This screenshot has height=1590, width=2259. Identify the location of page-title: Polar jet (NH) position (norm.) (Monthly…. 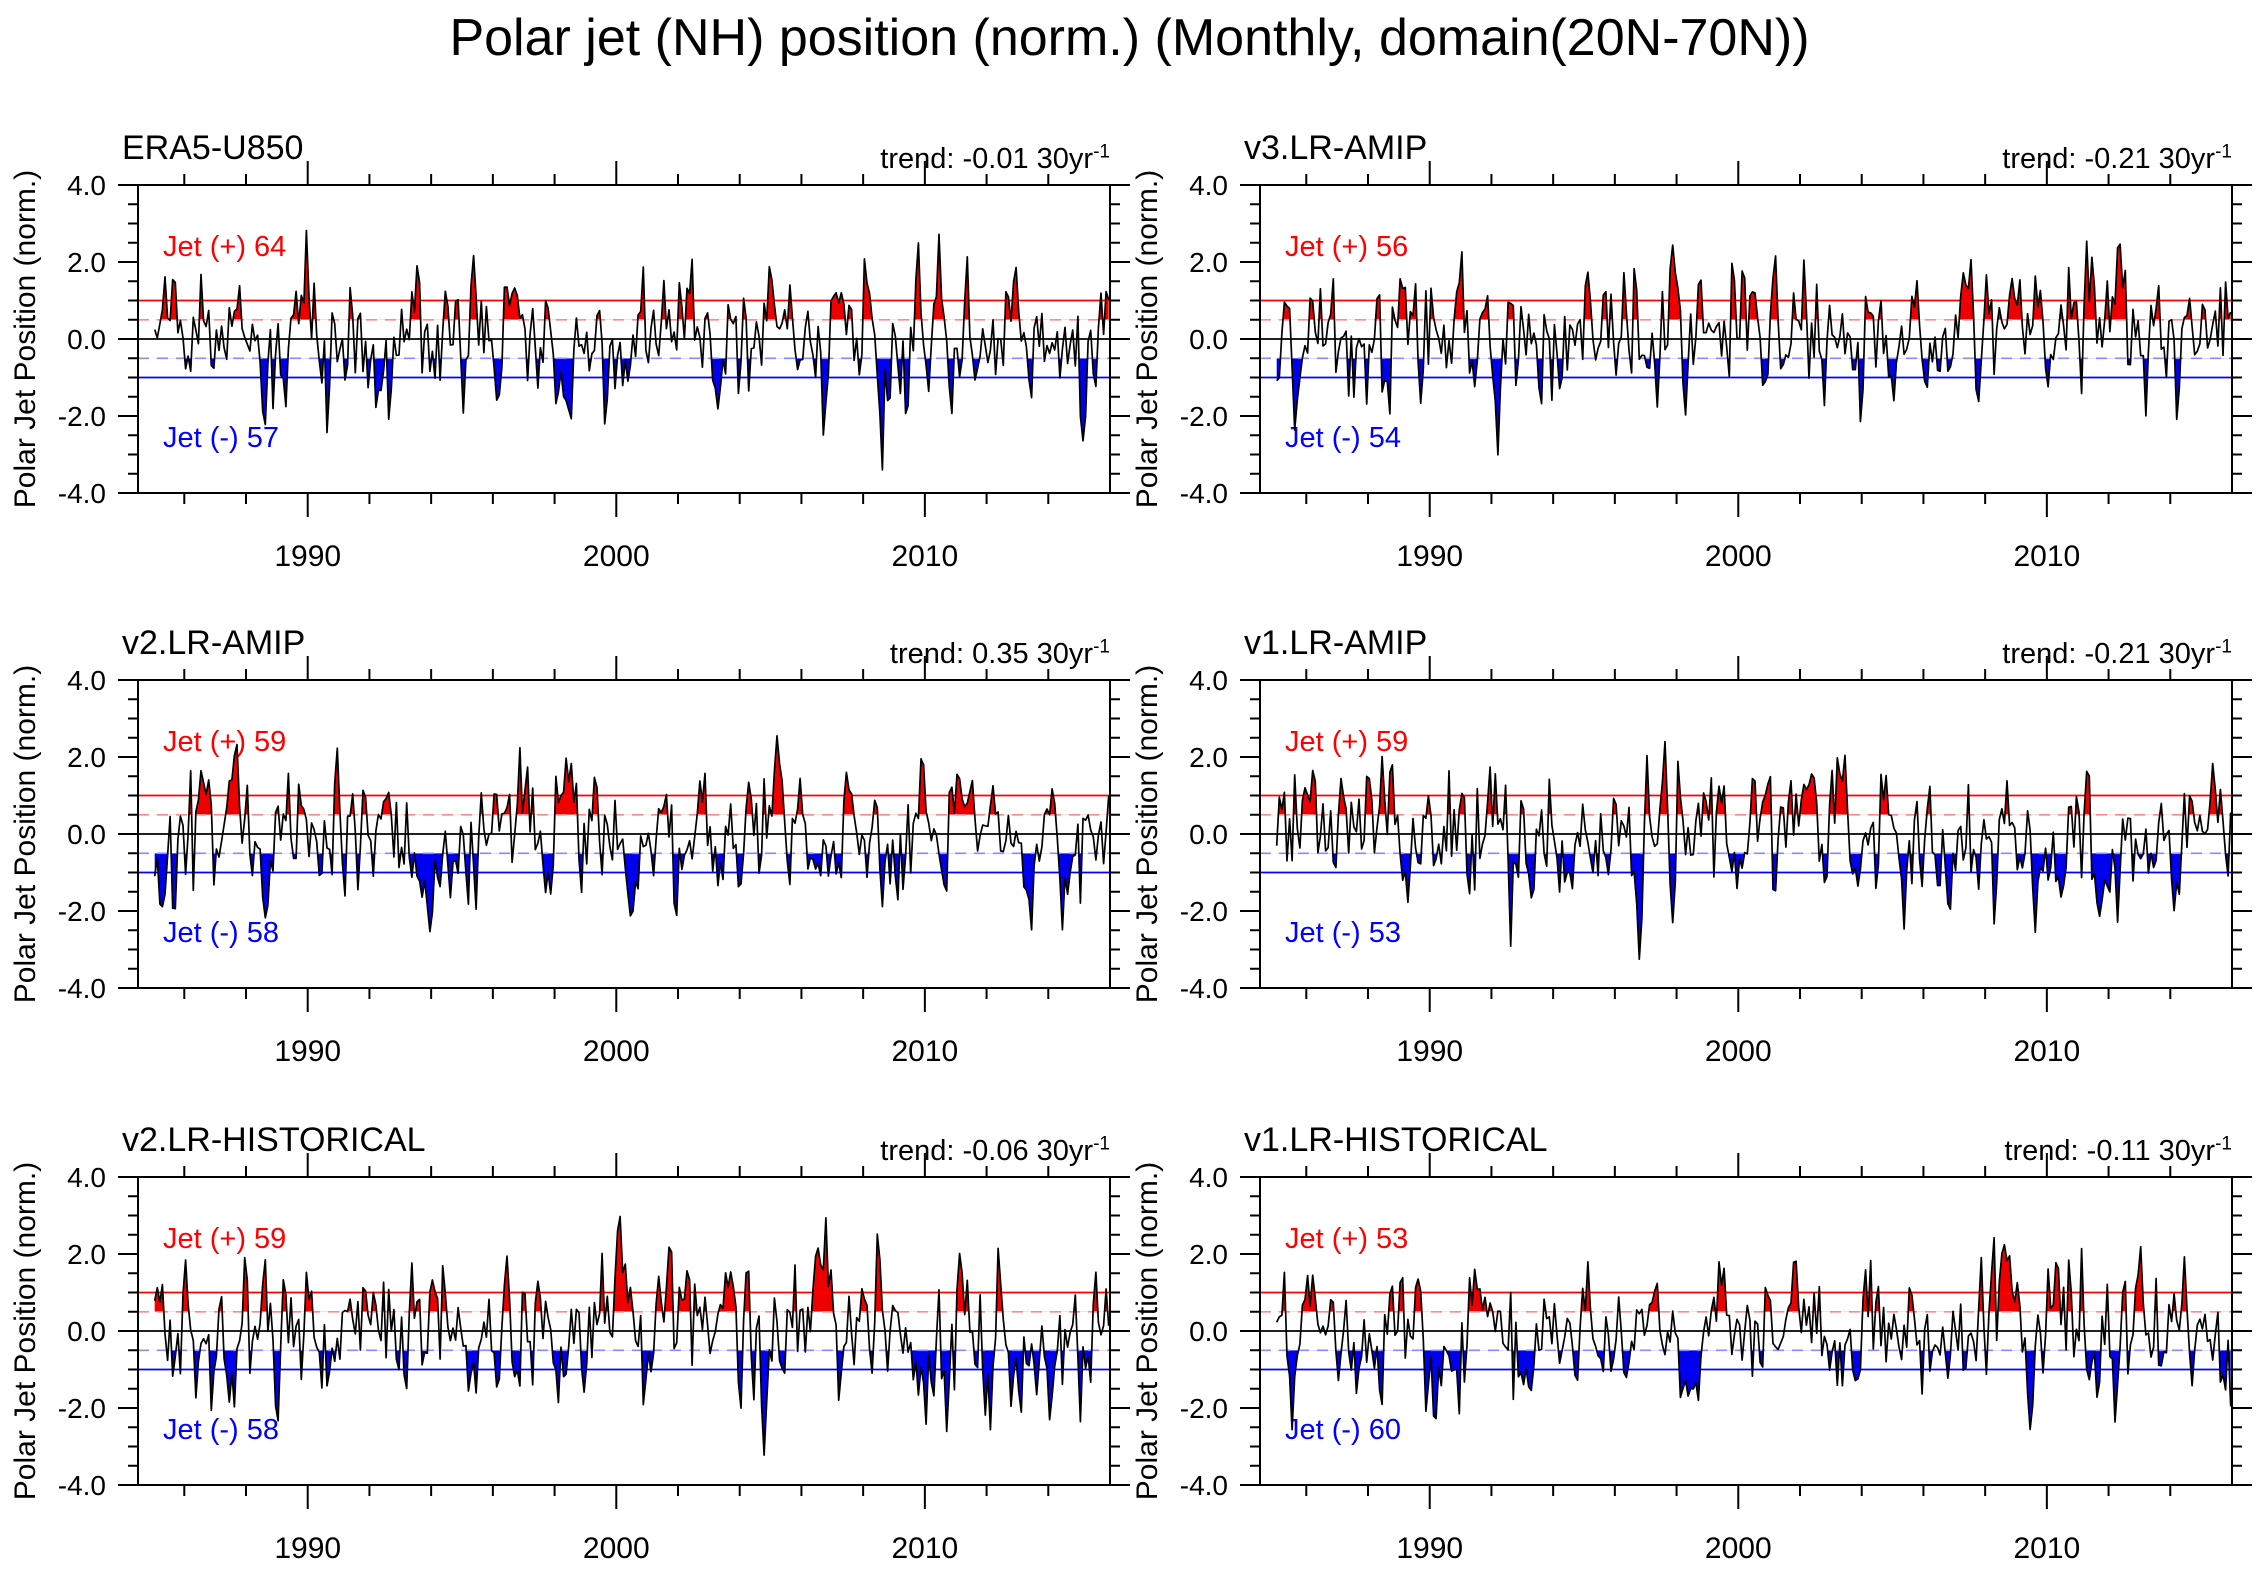
(1129, 38).